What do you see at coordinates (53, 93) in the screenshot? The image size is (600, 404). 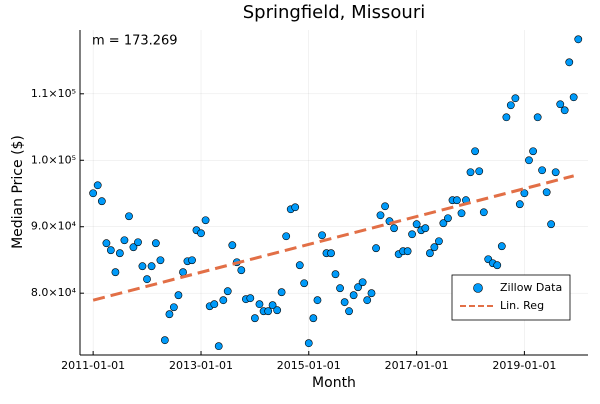 I see `y-tick-label: 1.1×10⁵` at bounding box center [53, 93].